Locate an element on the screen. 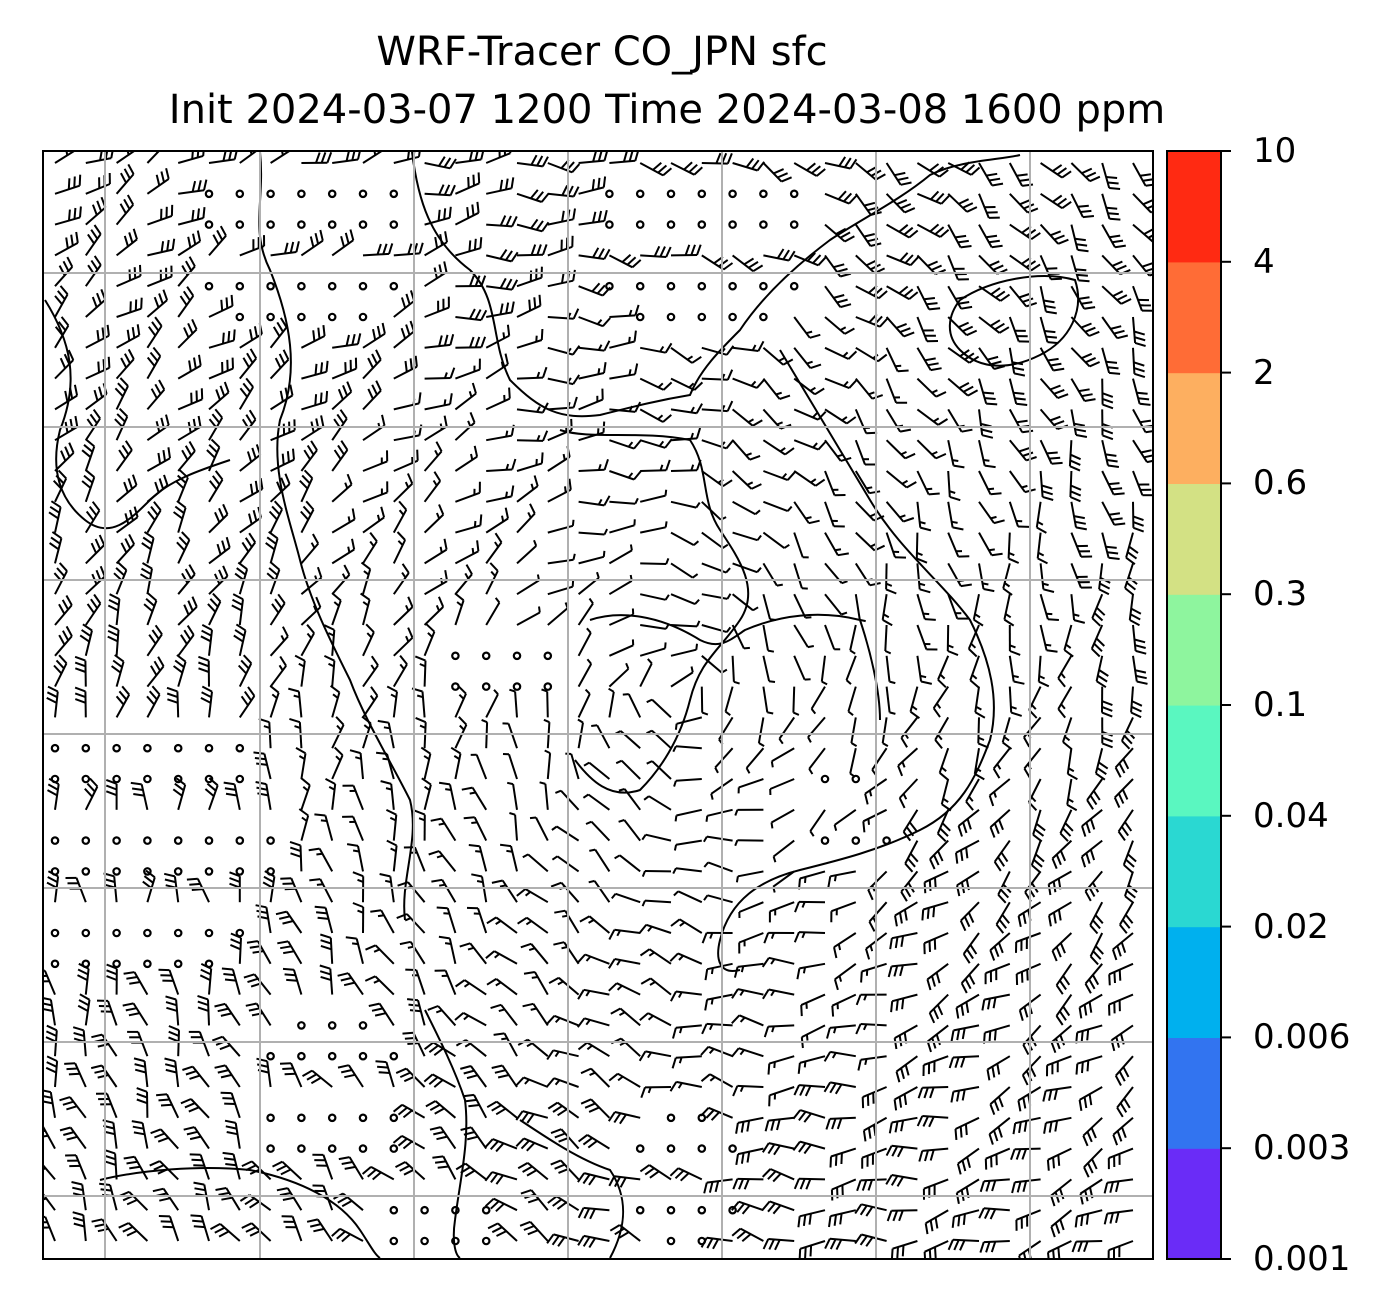  coastline-hokkaido is located at coordinates (1014, 321).